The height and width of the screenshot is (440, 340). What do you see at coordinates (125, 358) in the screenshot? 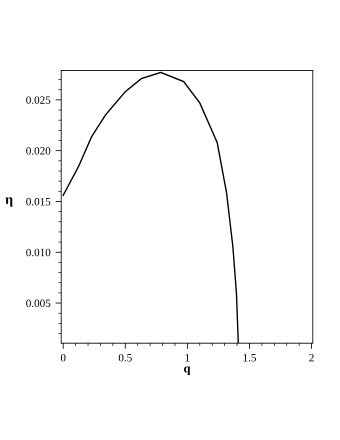
I see `x-tick-label: 0.5` at bounding box center [125, 358].